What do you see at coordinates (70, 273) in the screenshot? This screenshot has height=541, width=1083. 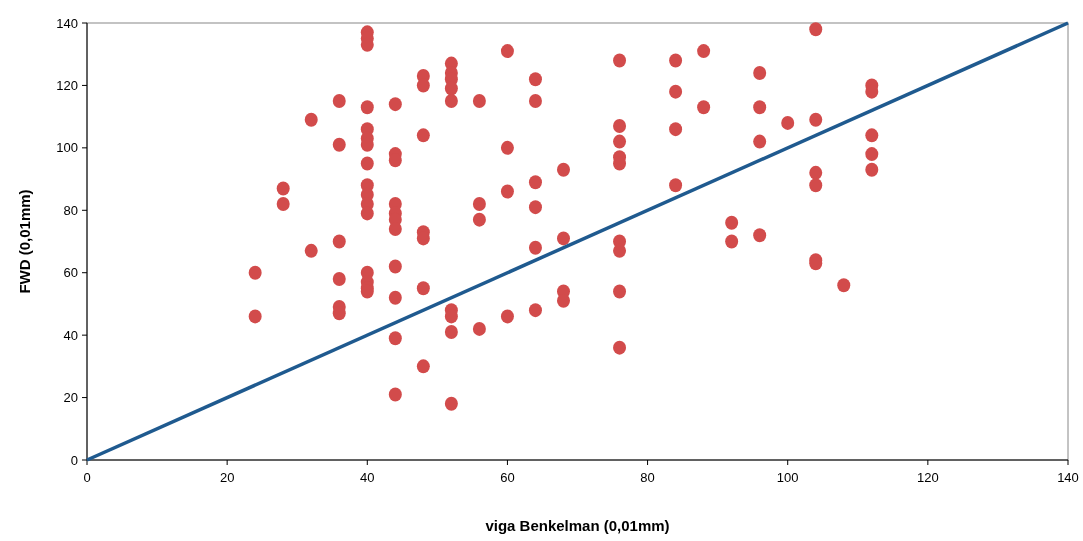 I see `y-tick-label: 60` at bounding box center [70, 273].